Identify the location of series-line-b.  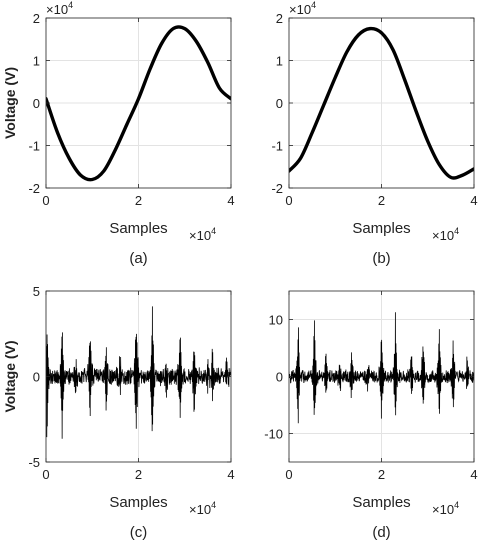
(381, 103).